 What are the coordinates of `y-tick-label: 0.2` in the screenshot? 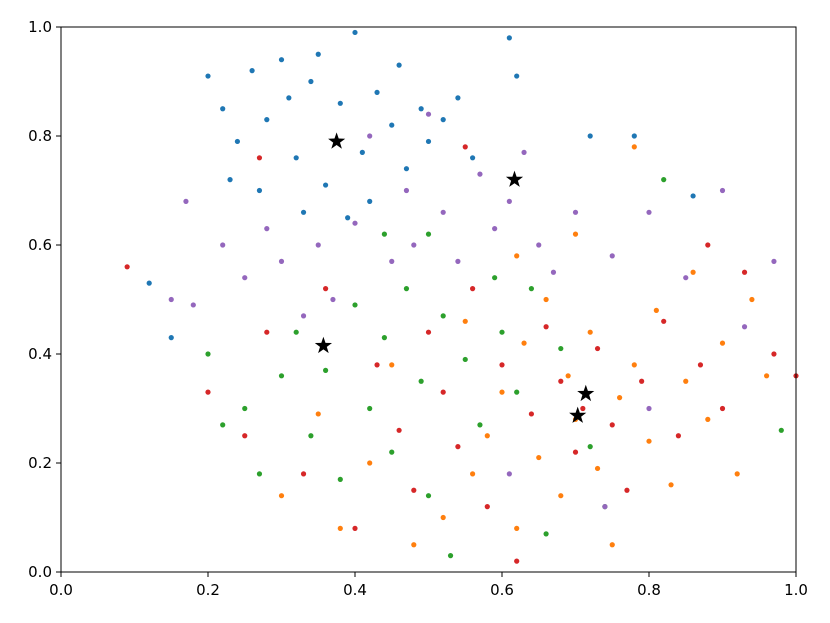 It's located at (40, 463).